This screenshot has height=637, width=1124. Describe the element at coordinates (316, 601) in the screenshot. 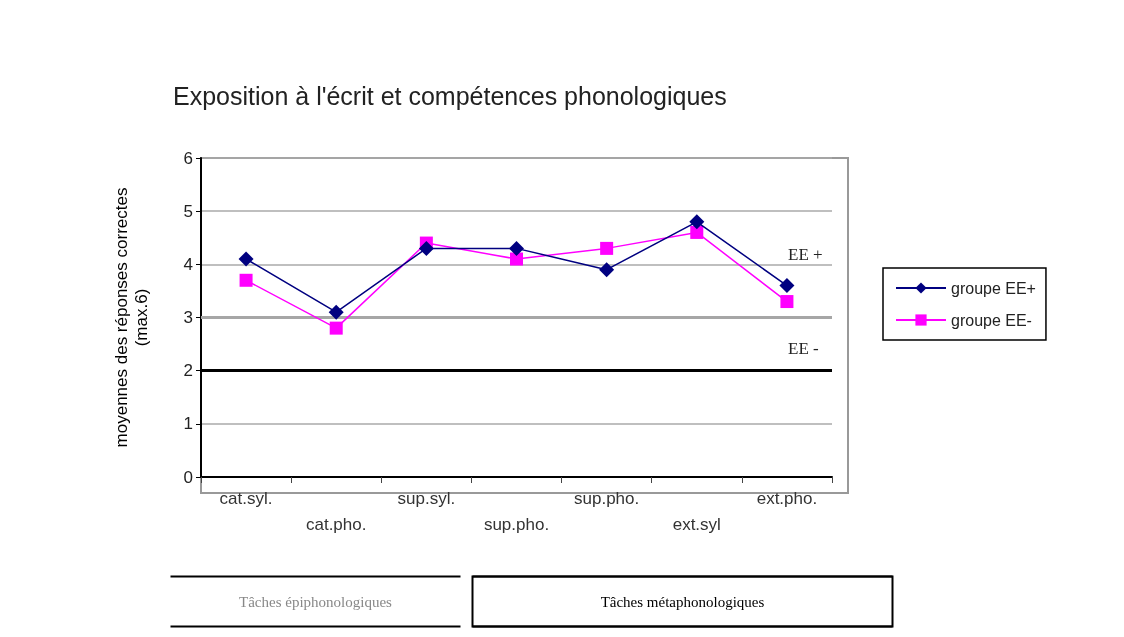

I see `text: Tâches épiphonologiques` at that location.